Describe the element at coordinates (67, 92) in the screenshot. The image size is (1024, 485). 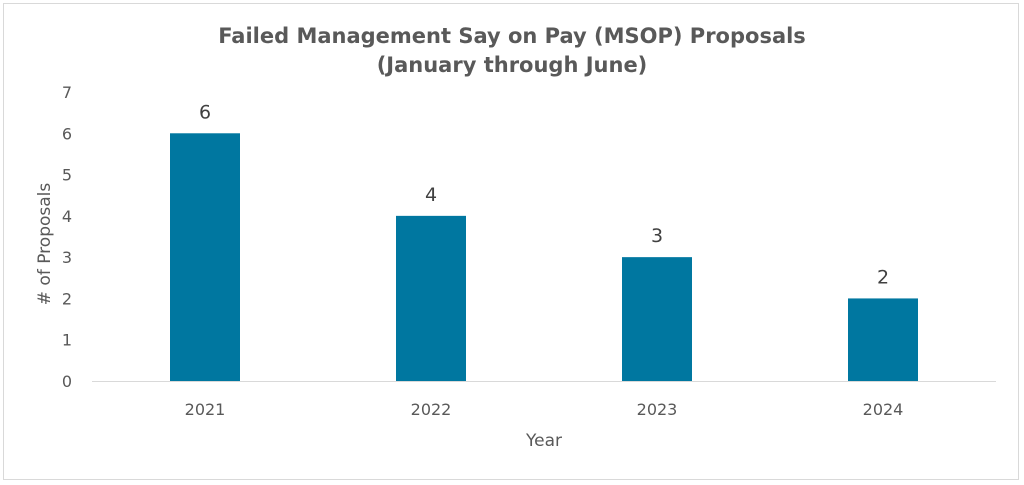
I see `y-tick-label: 7` at that location.